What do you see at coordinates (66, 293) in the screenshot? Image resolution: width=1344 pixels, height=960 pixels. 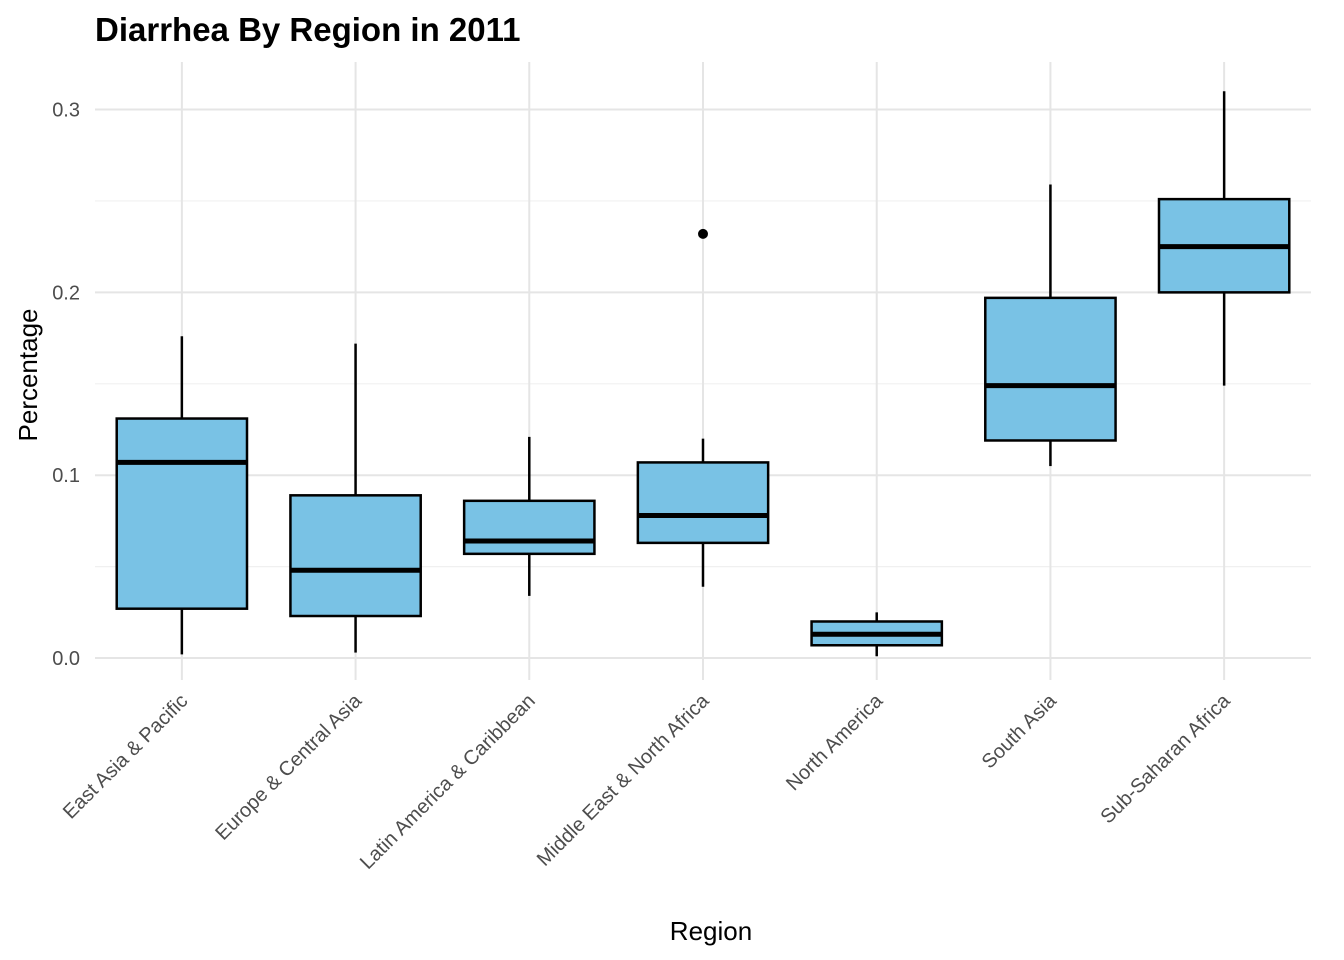 I see `y-tick-label: 0.2` at bounding box center [66, 293].